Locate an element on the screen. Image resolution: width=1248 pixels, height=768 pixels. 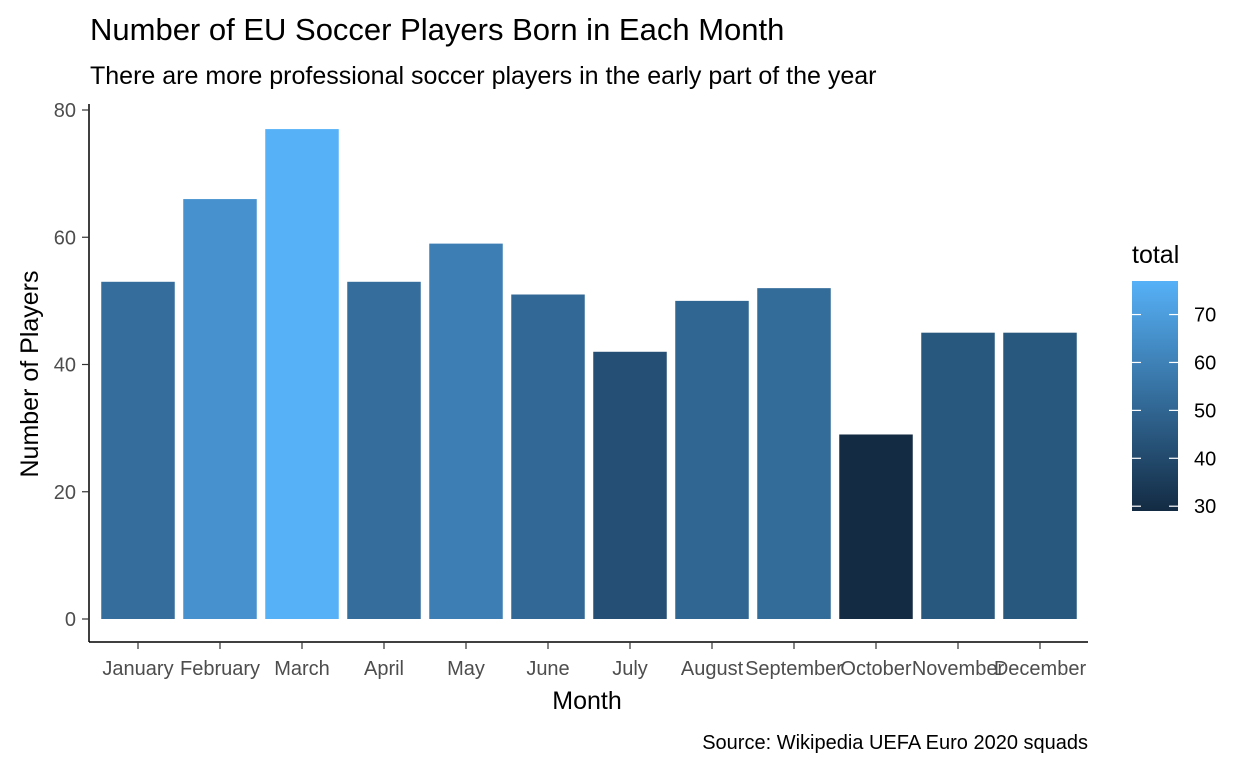
legend: total 30 40 50 60 70 is located at coordinates (1174, 379).